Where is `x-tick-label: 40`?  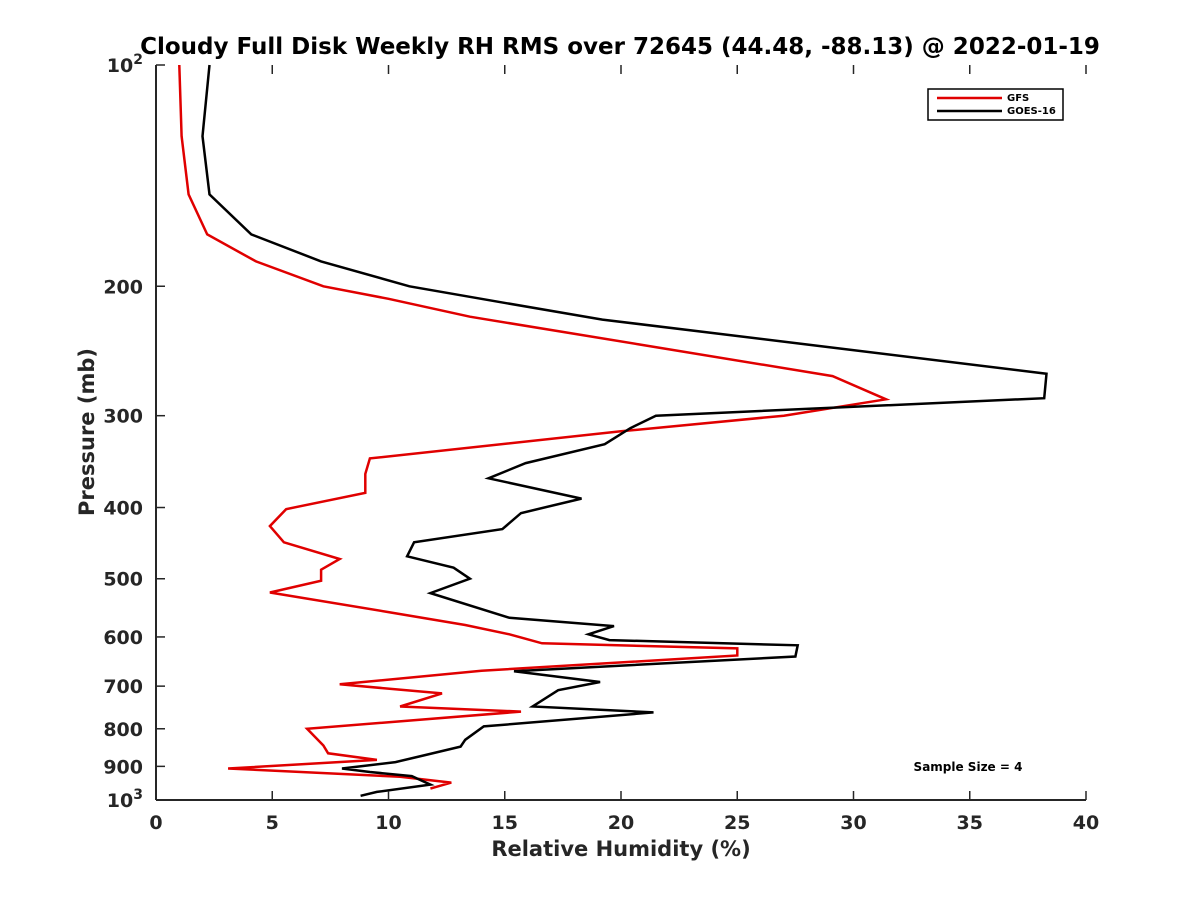
x-tick-label: 40 is located at coordinates (1086, 823).